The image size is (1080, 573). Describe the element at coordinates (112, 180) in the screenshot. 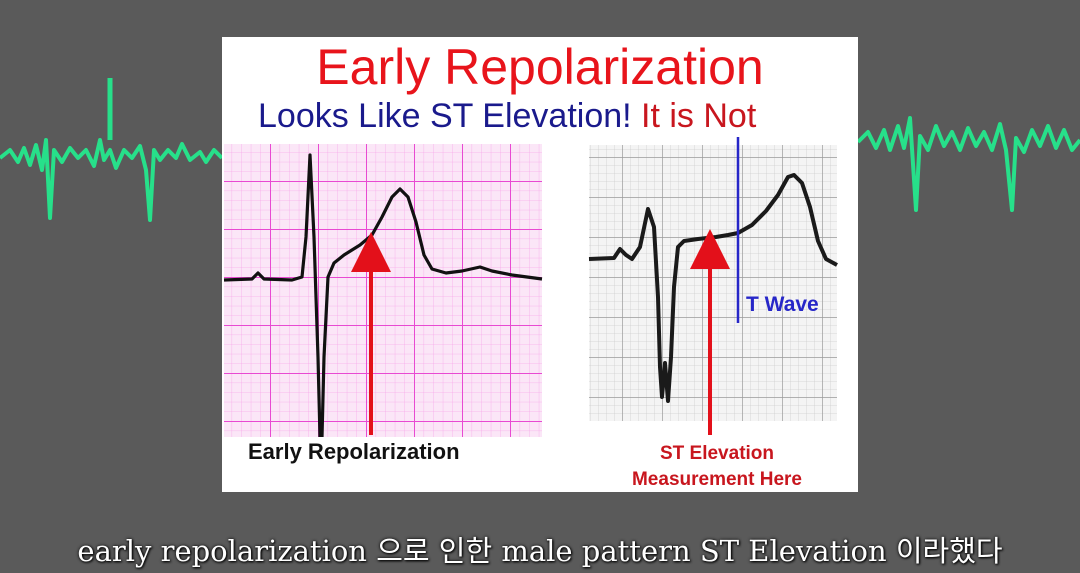

I see `monitor-ecg-trace-left` at that location.